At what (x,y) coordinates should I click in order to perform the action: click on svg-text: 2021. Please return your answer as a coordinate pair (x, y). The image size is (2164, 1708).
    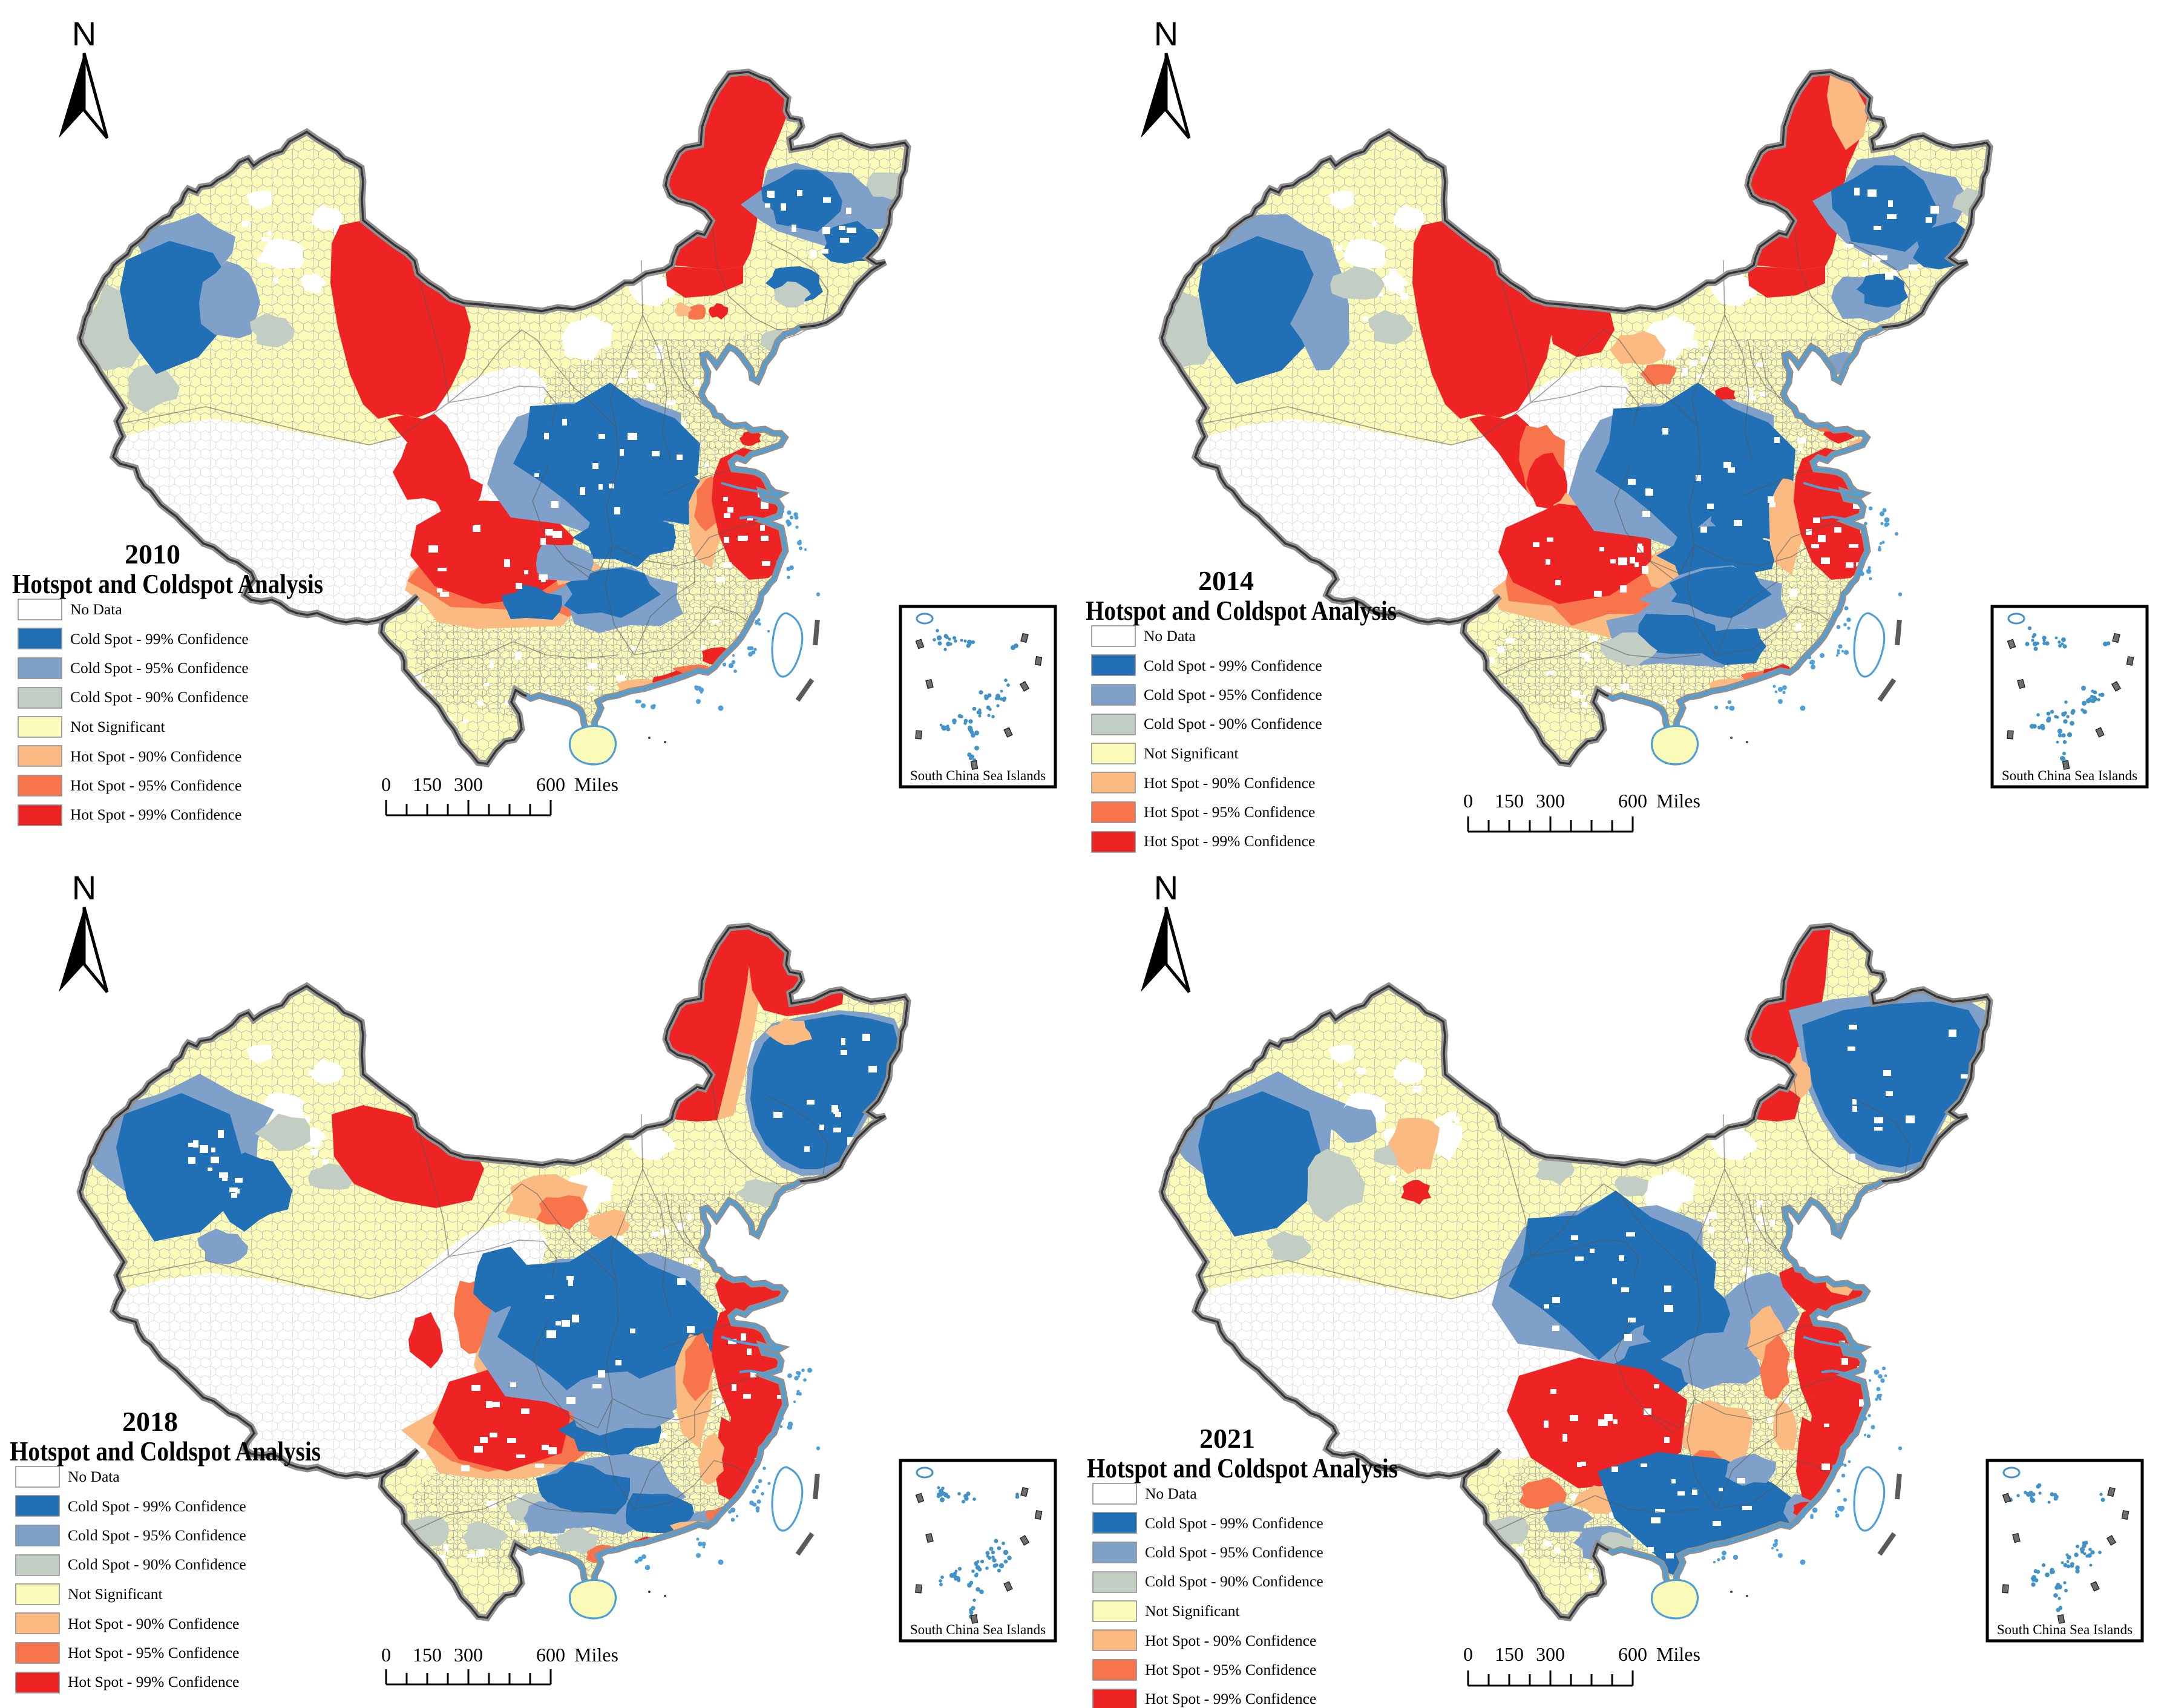
    Looking at the image, I should click on (1227, 1438).